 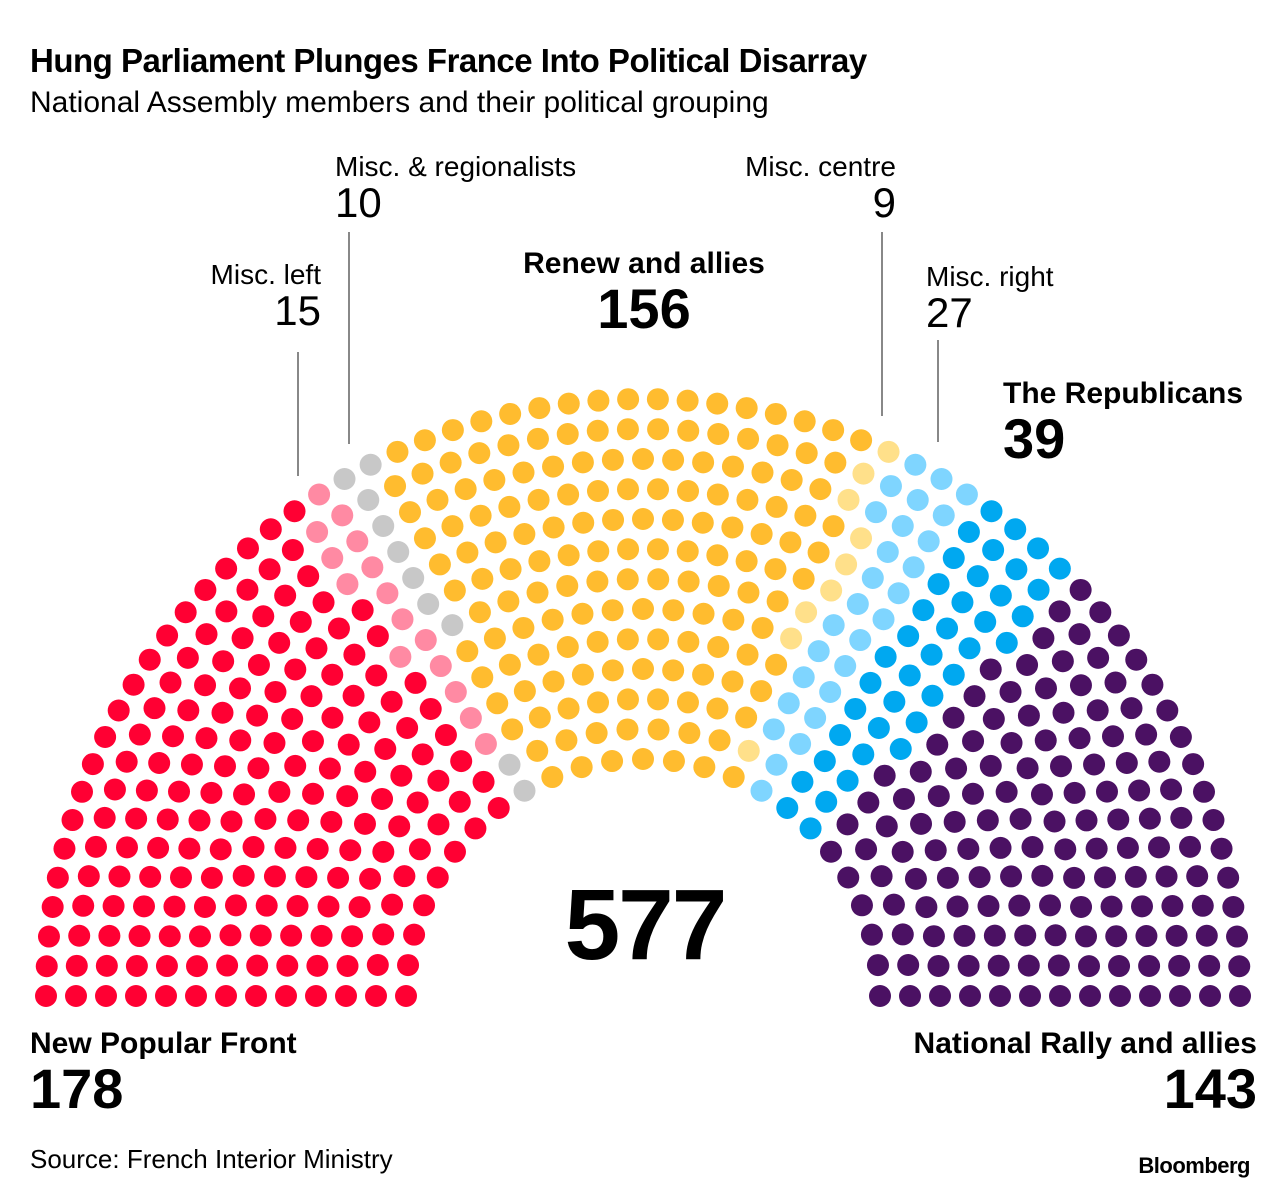 I want to click on seat-count: 10, so click(x=358, y=203).